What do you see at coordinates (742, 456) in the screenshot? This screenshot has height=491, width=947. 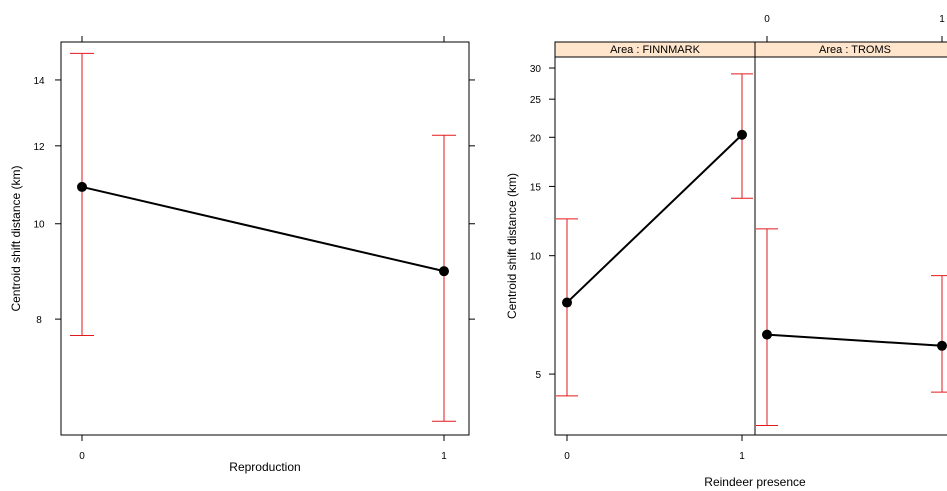 I see `x-tick-label-bottom-1: 1` at bounding box center [742, 456].